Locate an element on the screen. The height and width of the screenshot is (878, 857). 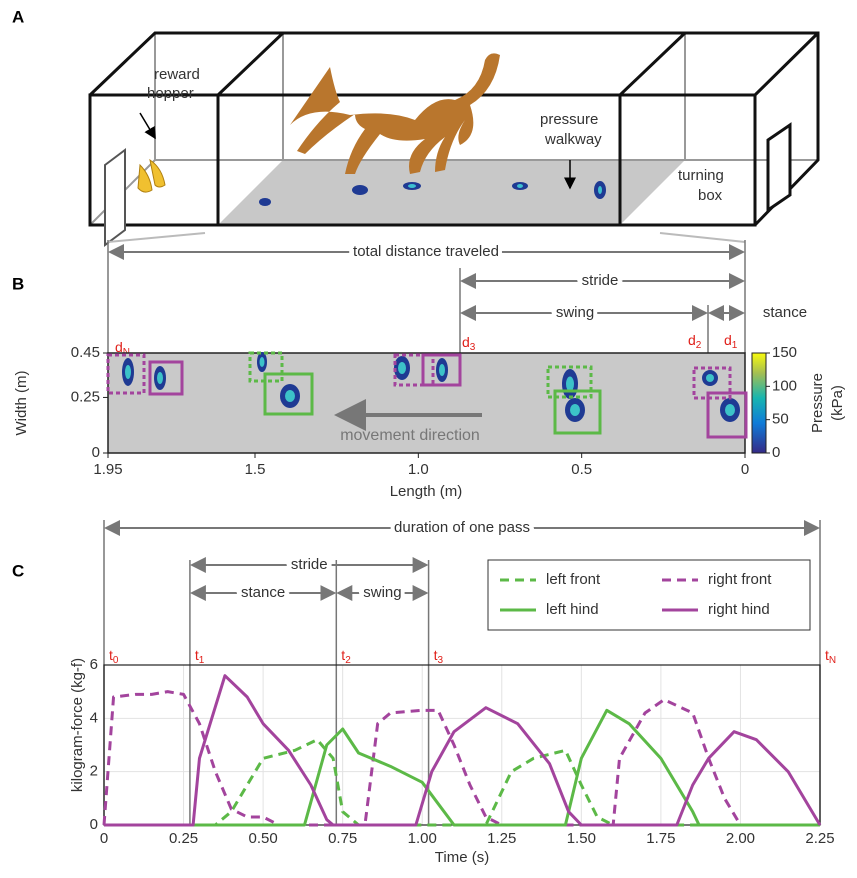
legend-label: right front is located at coordinates (740, 579).